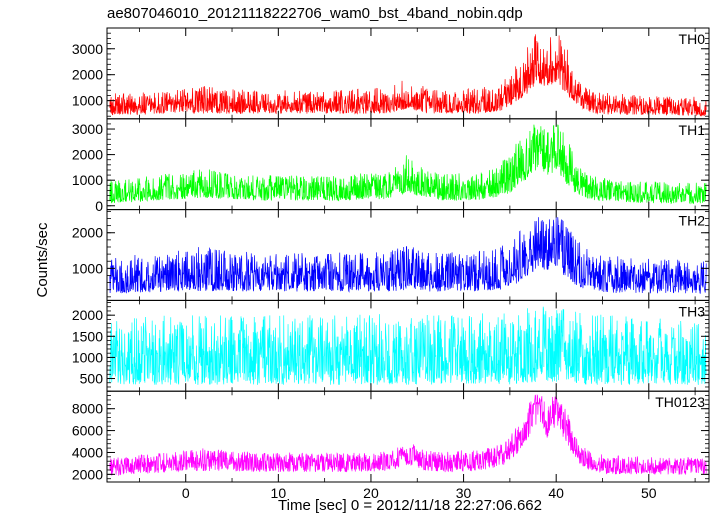  I want to click on series-line-th3, so click(408, 345).